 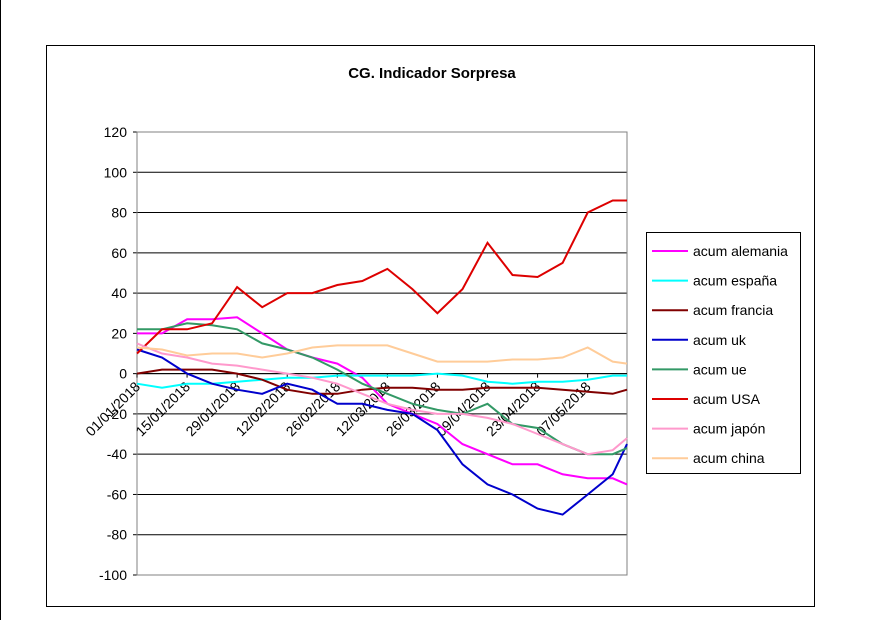 I want to click on y-tick-label: -60, so click(x=117, y=494).